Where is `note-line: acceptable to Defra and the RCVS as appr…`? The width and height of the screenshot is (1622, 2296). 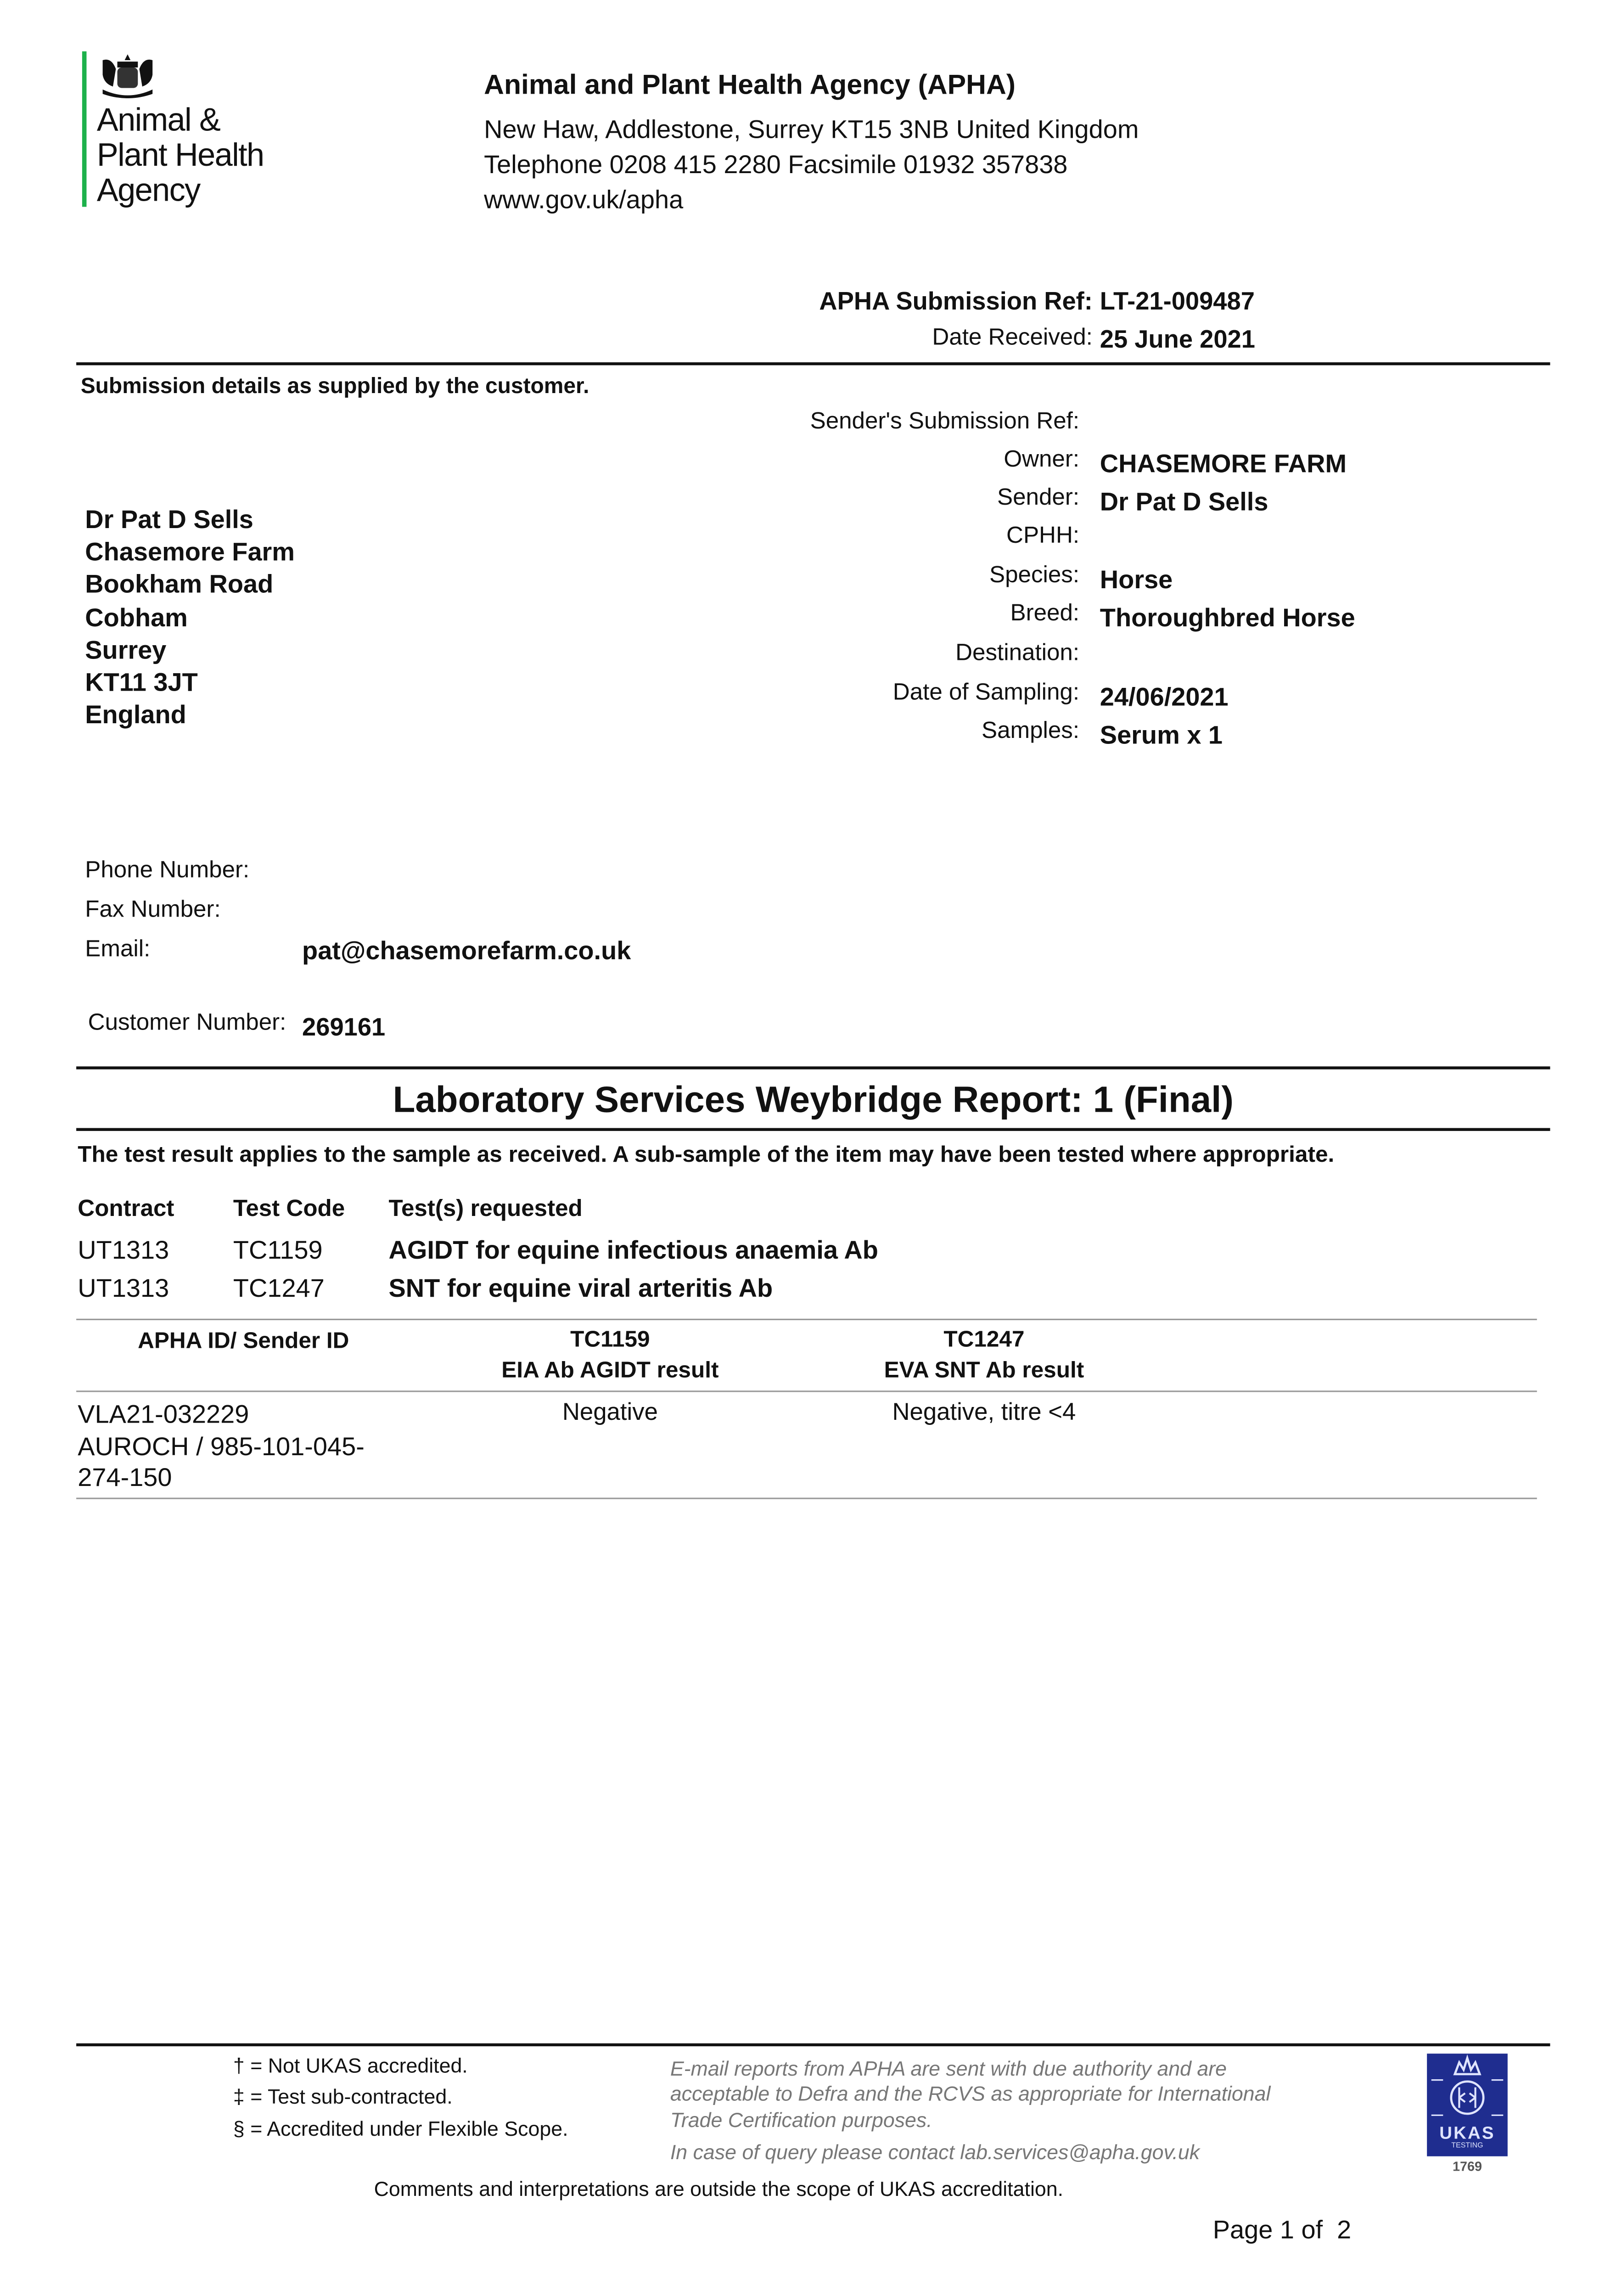 note-line: acceptable to Defra and the RCVS as appr… is located at coordinates (970, 2094).